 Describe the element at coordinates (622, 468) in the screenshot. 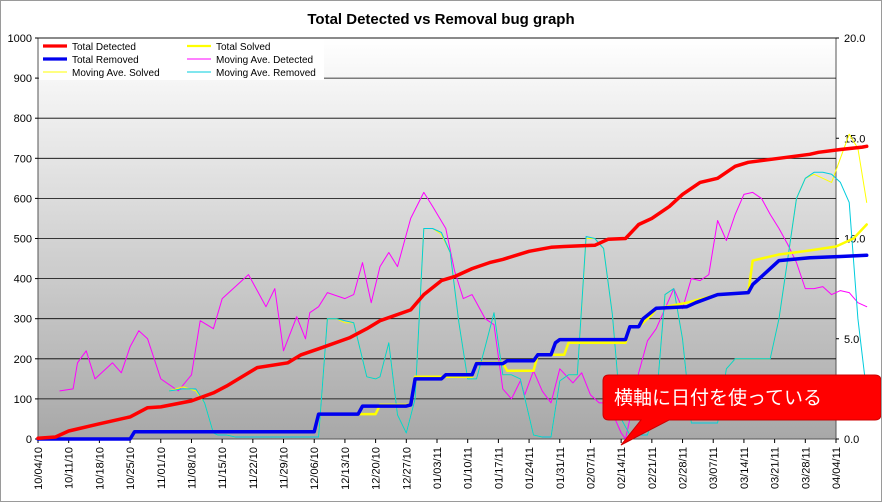

I see `x-tick-label: 02/14/11` at that location.